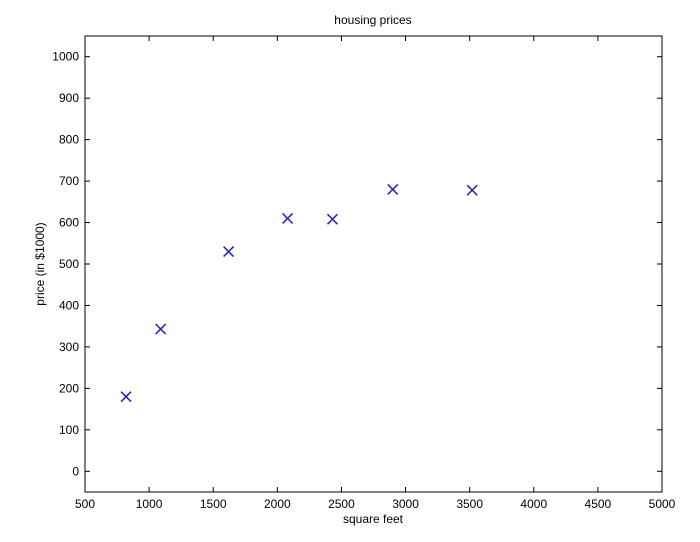  Describe the element at coordinates (69, 347) in the screenshot. I see `y-tick-label: 300` at that location.